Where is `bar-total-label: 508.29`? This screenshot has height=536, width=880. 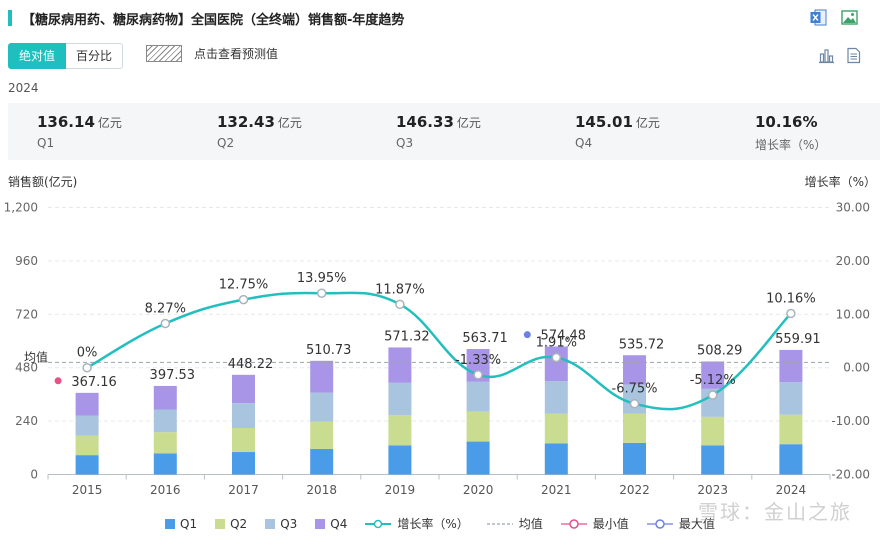 bar-total-label: 508.29 is located at coordinates (720, 350).